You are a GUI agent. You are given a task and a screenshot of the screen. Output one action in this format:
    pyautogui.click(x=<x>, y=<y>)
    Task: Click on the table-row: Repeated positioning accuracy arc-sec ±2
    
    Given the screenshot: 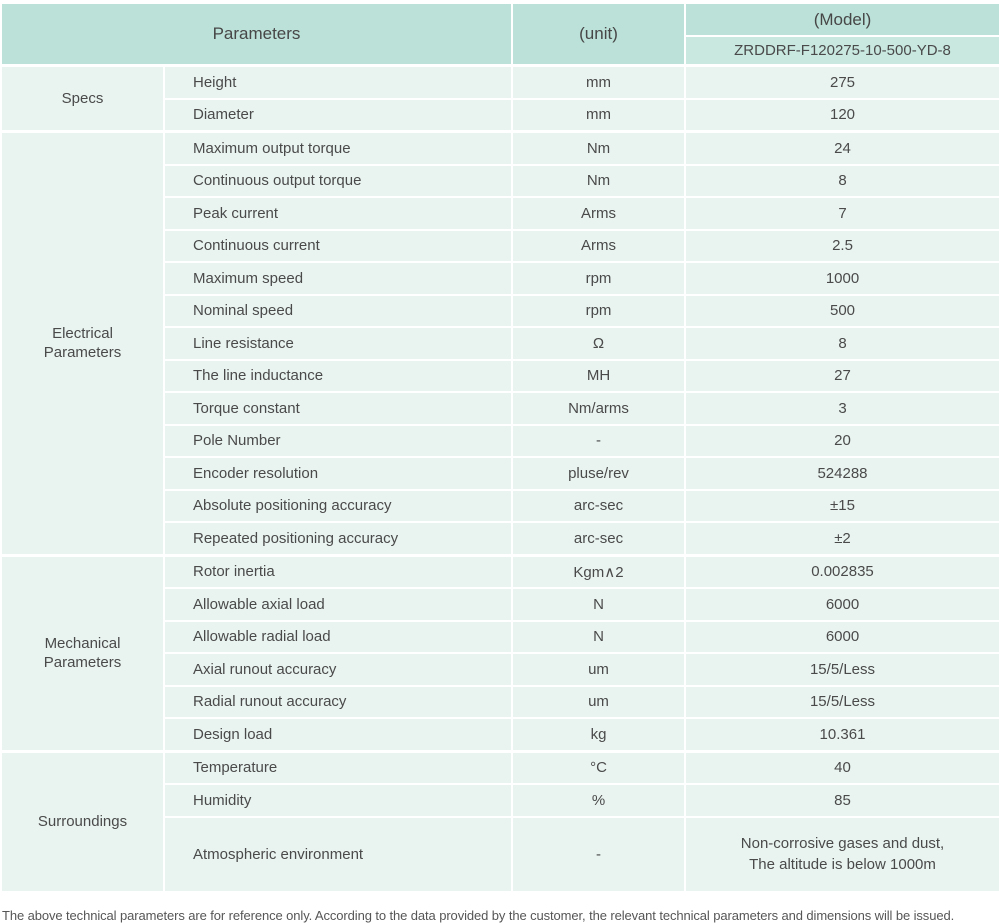 What is the action you would take?
    pyautogui.click(x=500, y=538)
    